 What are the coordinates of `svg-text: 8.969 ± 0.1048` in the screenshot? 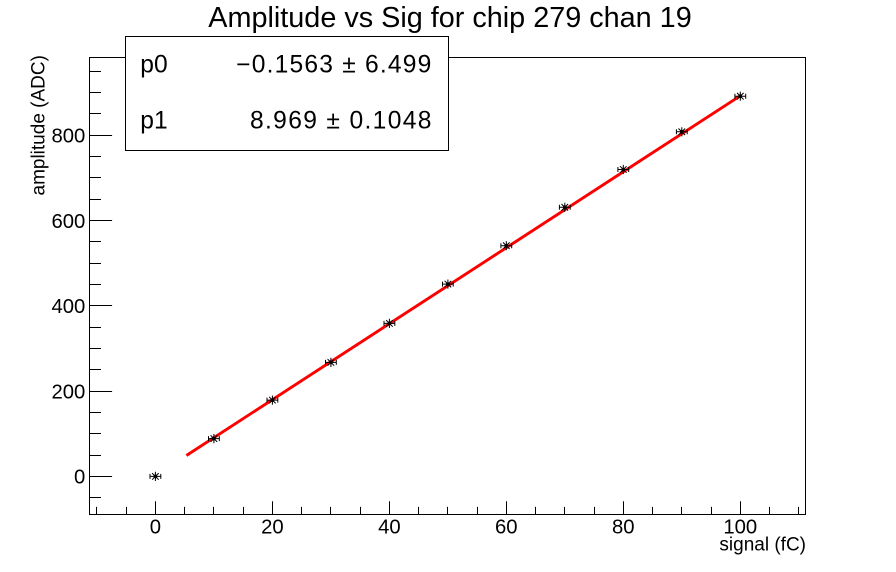 It's located at (341, 120).